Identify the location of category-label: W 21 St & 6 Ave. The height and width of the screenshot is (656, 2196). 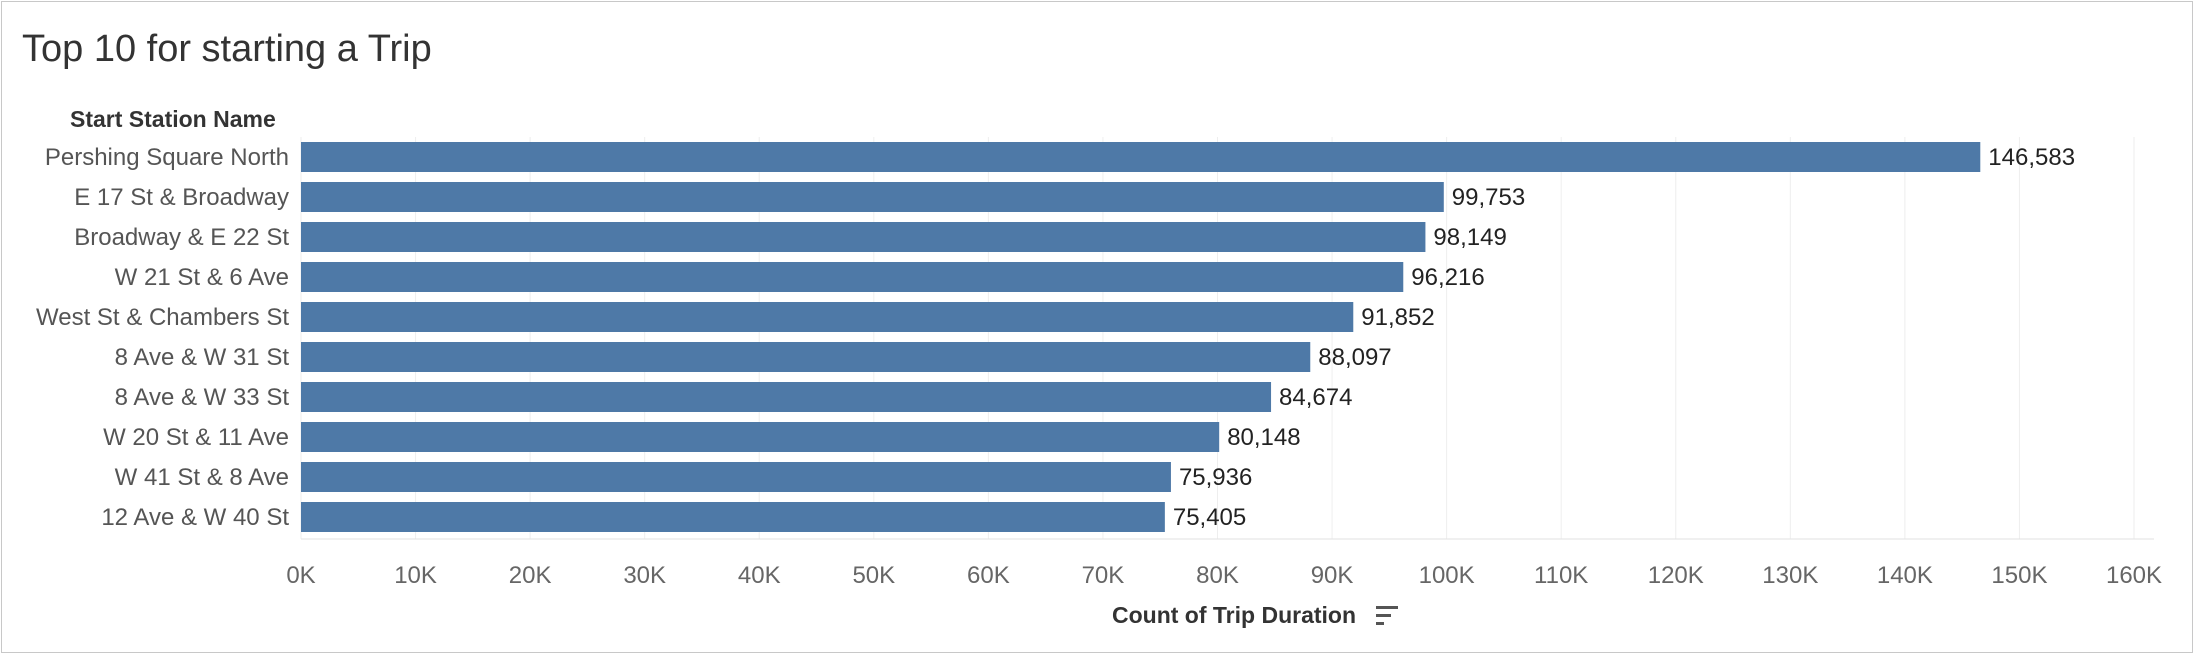
(202, 277).